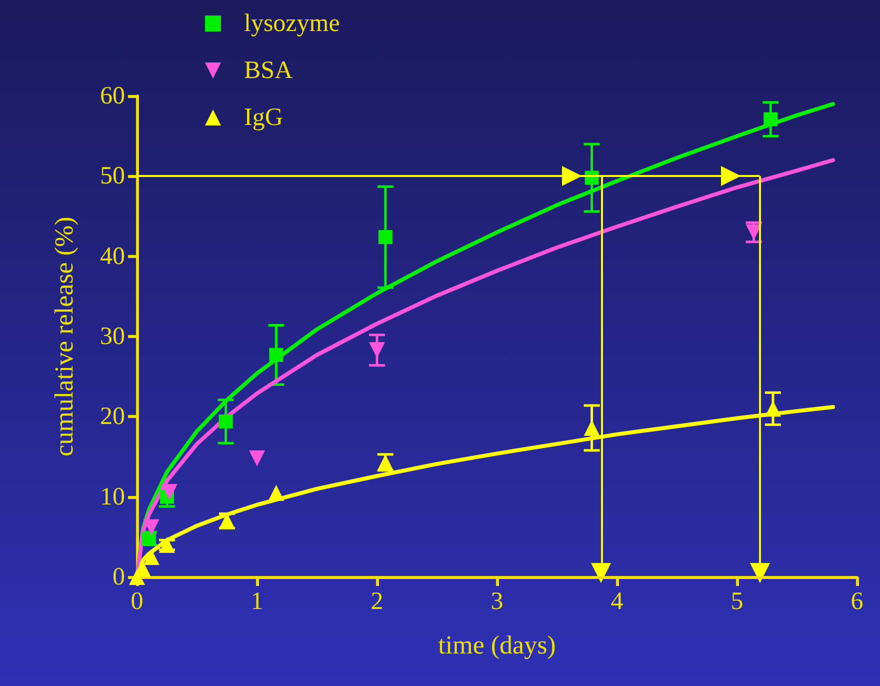 The width and height of the screenshot is (880, 686). I want to click on x-tick-label: 0, so click(137, 601).